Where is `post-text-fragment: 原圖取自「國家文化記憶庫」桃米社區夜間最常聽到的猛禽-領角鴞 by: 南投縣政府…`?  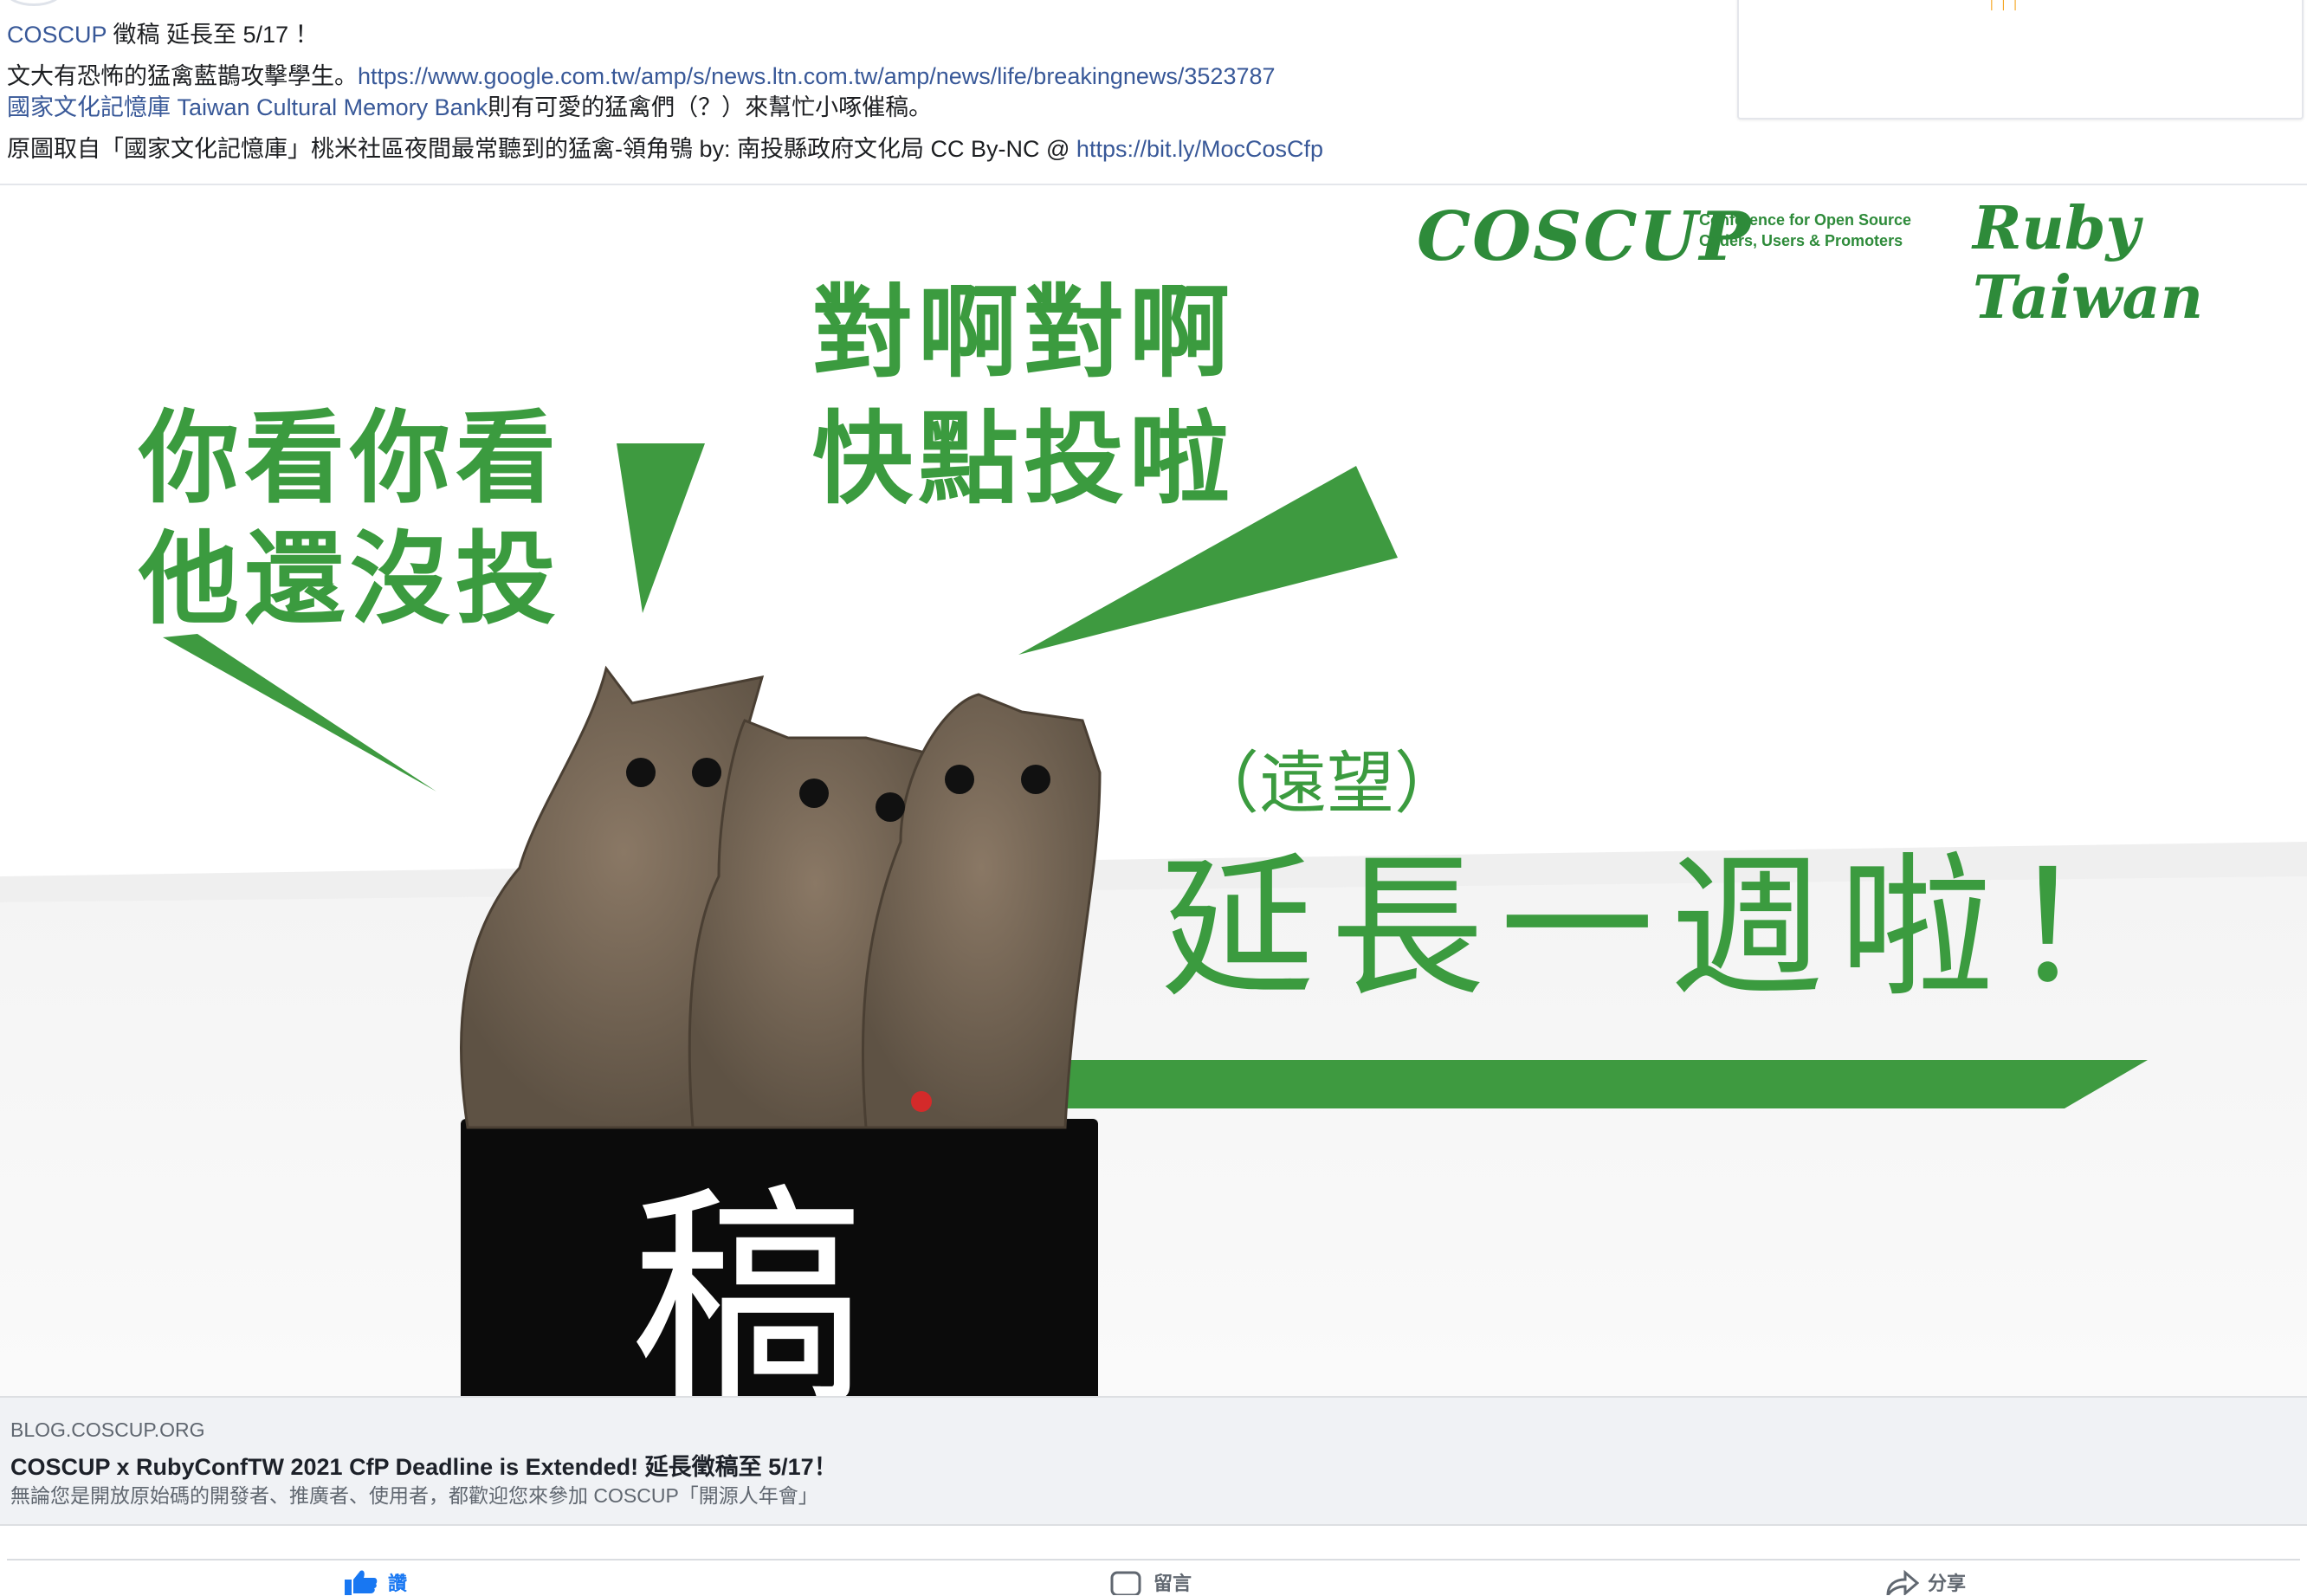
post-text-fragment: 原圖取自「國家文化記憶庫」桃米社區夜間最常聽到的猛禽-領角鴞 by: 南投縣政府… is located at coordinates (541, 149).